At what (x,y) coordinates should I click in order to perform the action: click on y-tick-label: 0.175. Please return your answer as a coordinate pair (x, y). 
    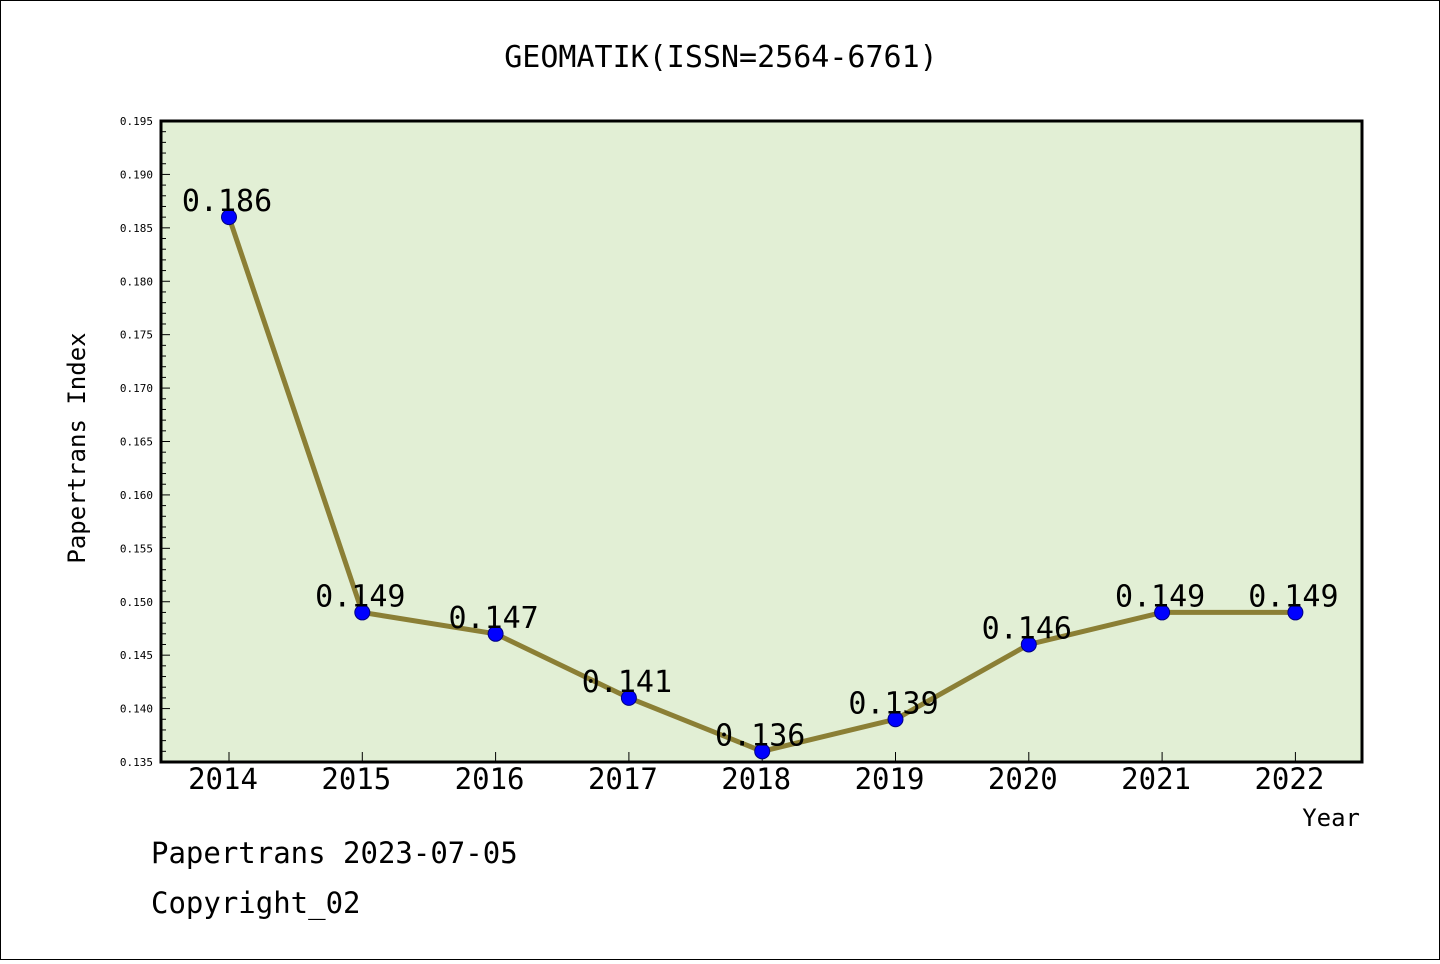
    Looking at the image, I should click on (136, 335).